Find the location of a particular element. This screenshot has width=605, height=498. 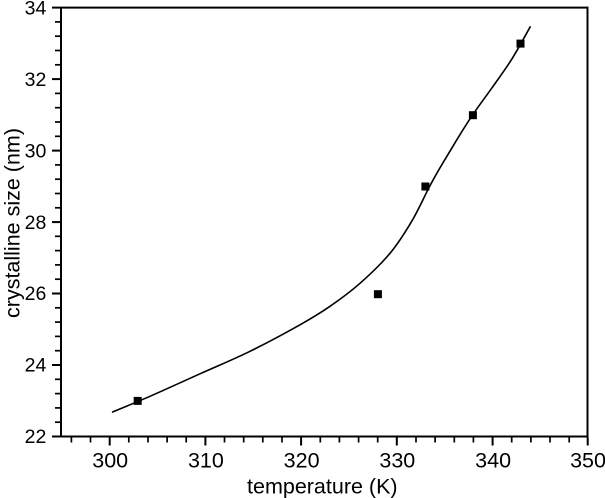

svg-text: 320 is located at coordinates (302, 460).